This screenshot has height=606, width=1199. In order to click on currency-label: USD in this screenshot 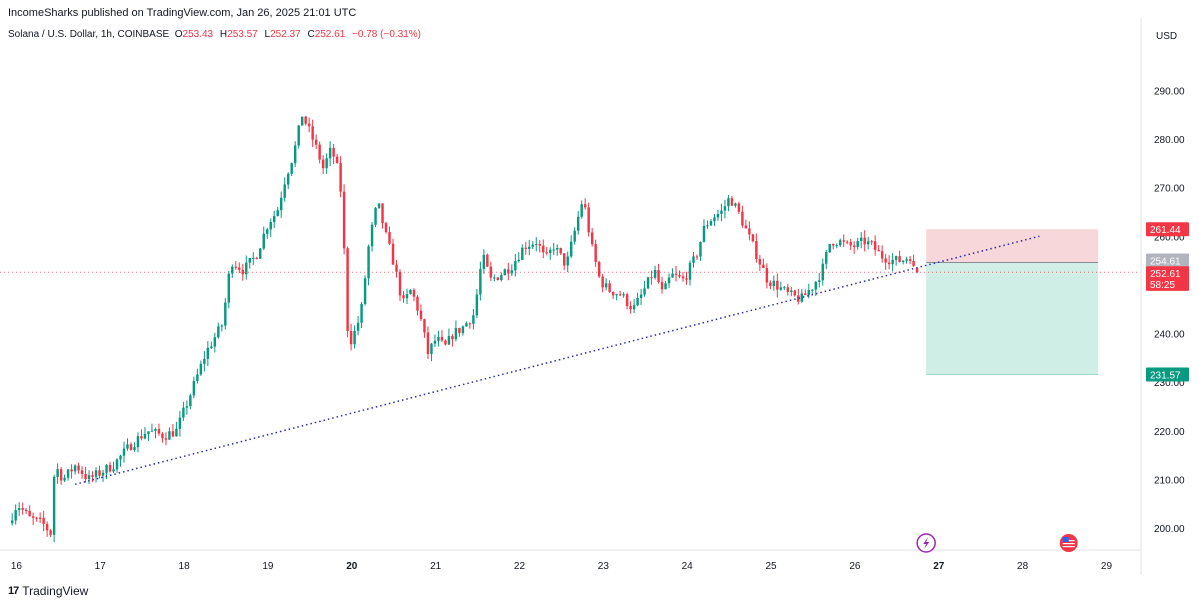, I will do `click(1167, 36)`.